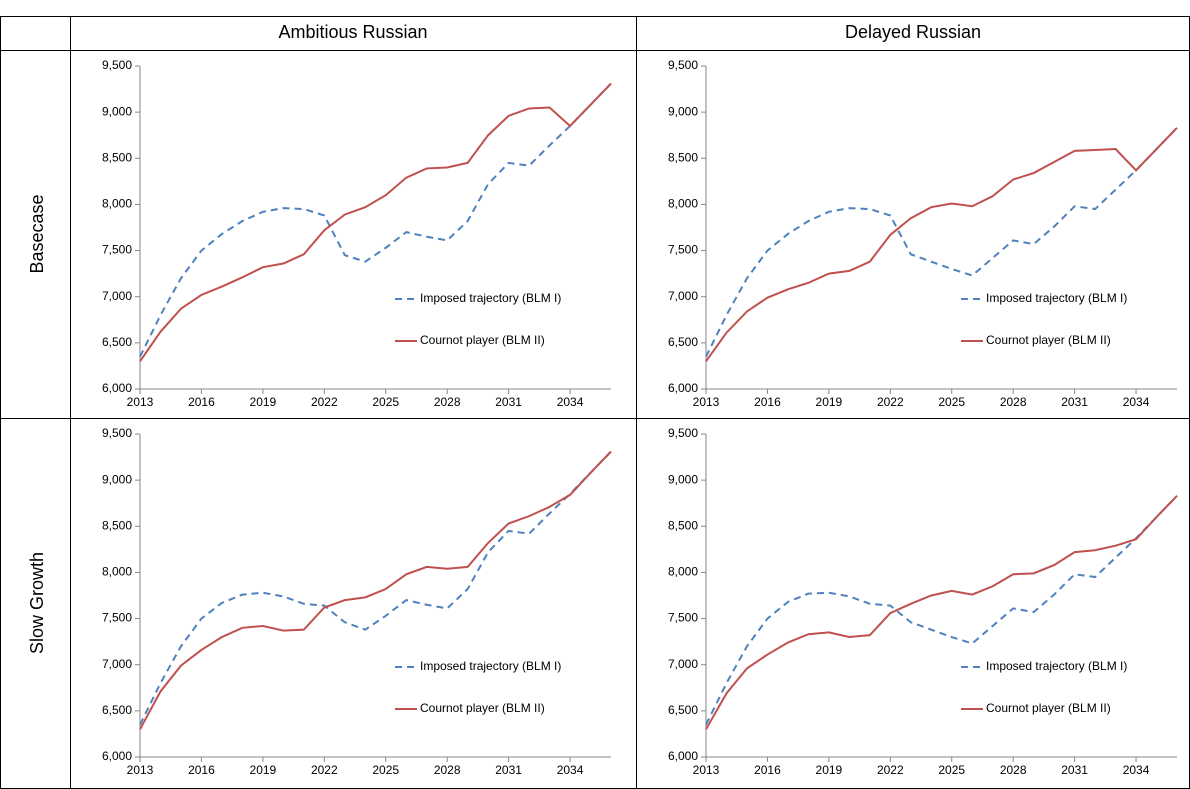  I want to click on column-header: Delayed Russian, so click(913, 32).